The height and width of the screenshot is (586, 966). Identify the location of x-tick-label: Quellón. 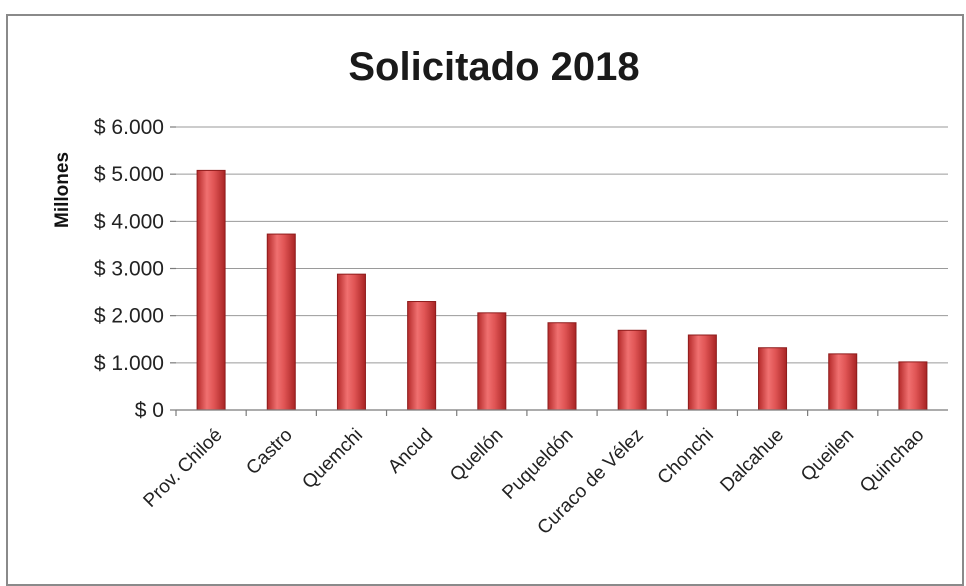
(476, 455).